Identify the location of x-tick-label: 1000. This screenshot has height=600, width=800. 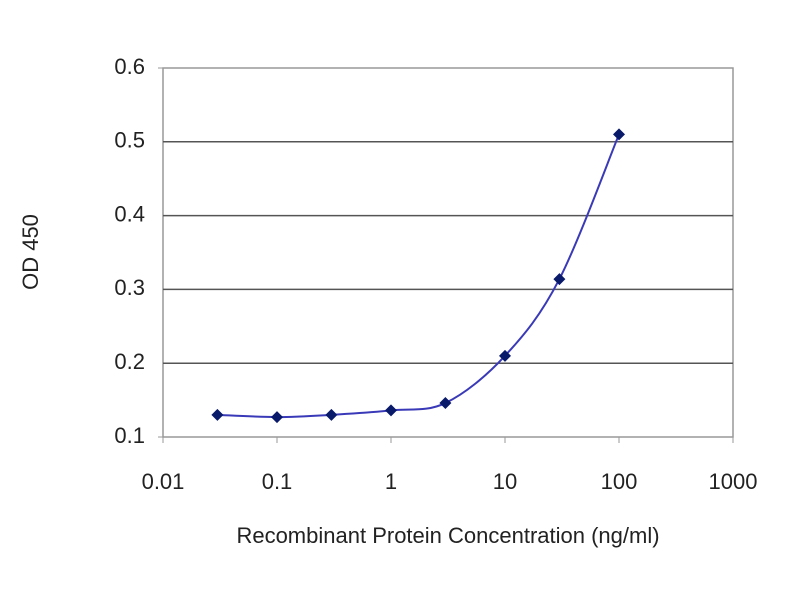
(733, 481).